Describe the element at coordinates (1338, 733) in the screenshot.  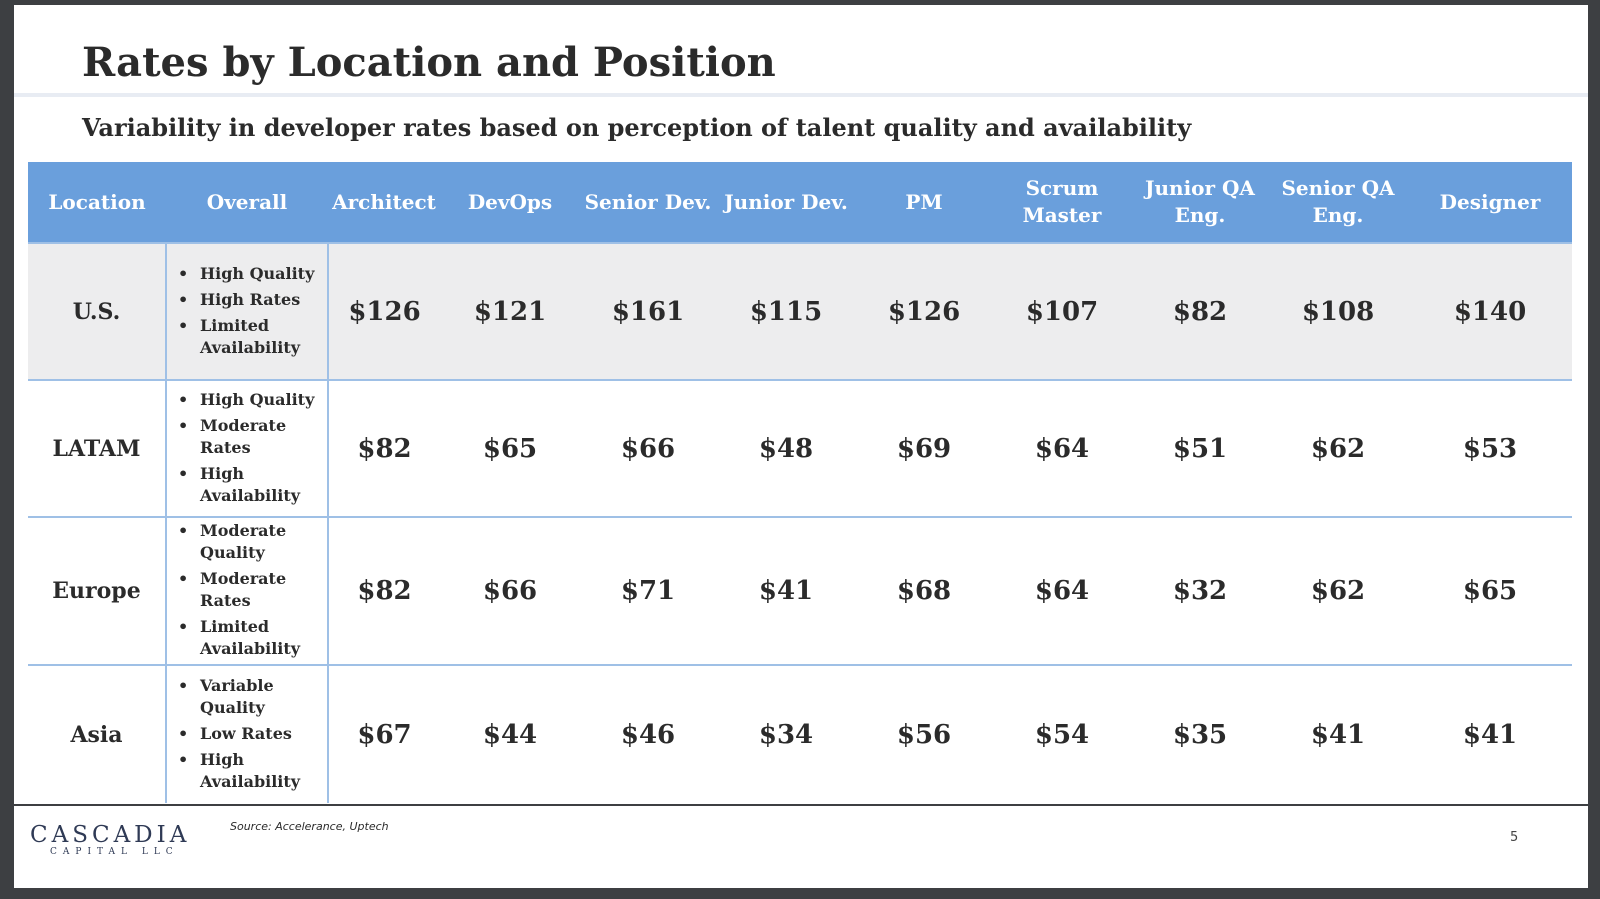
I see `rate-cell-senior-qa-eng: $41` at that location.